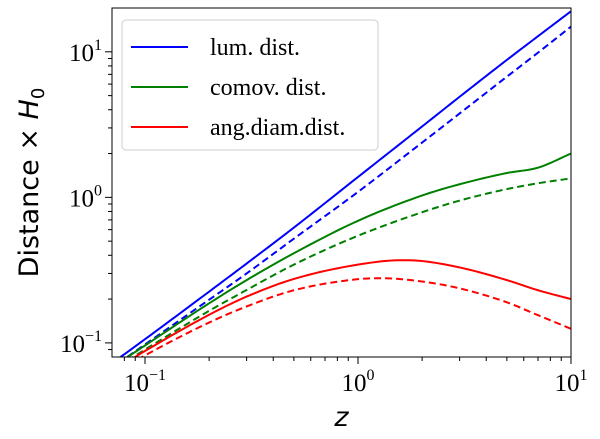 Image resolution: width=600 pixels, height=439 pixels. What do you see at coordinates (85, 197) in the screenshot?
I see `y-tick-label-1: 10⁰` at bounding box center [85, 197].